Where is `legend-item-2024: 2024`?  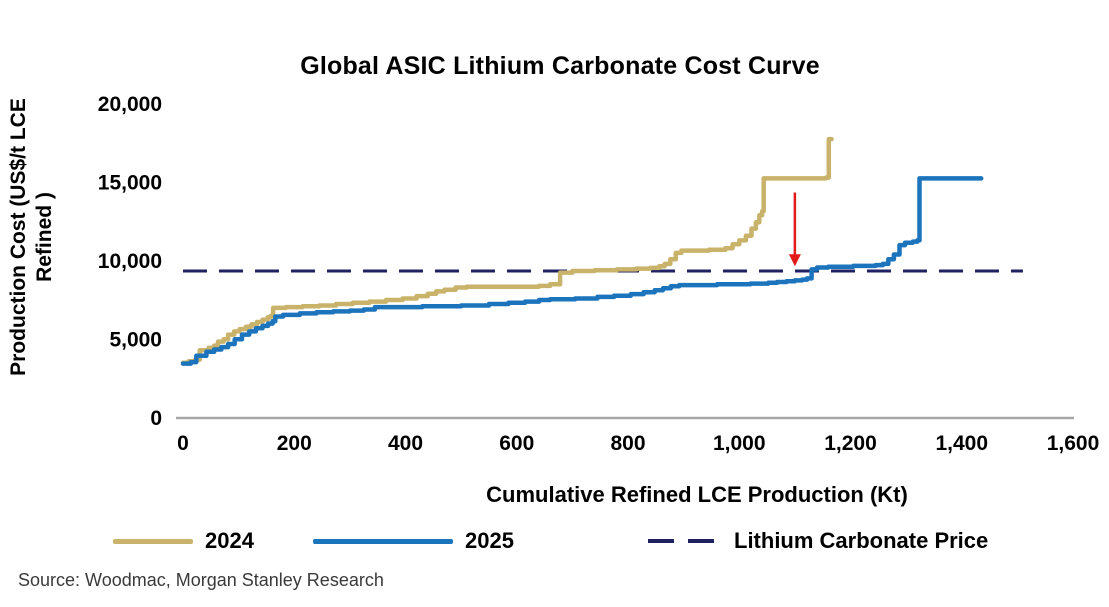
legend-item-2024: 2024 is located at coordinates (183, 541).